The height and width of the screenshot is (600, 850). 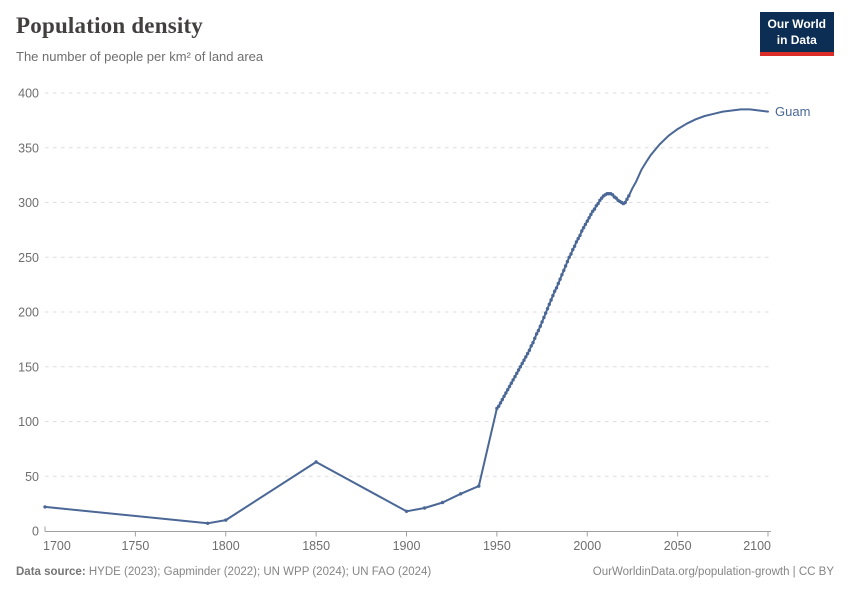 What do you see at coordinates (32, 477) in the screenshot?
I see `y-tick-label: 50` at bounding box center [32, 477].